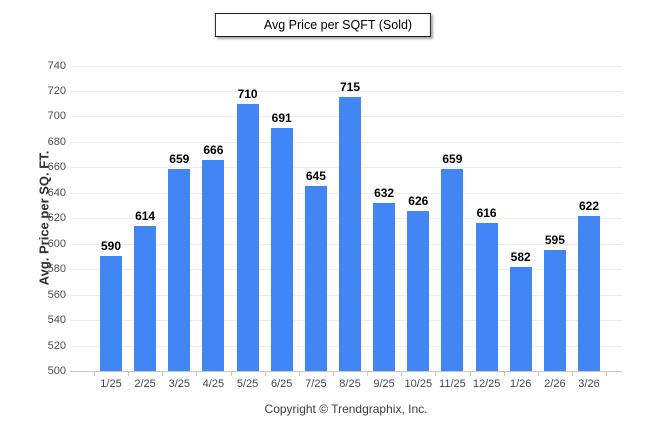 The width and height of the screenshot is (646, 434). What do you see at coordinates (346, 371) in the screenshot?
I see `x-axis-line` at bounding box center [346, 371].